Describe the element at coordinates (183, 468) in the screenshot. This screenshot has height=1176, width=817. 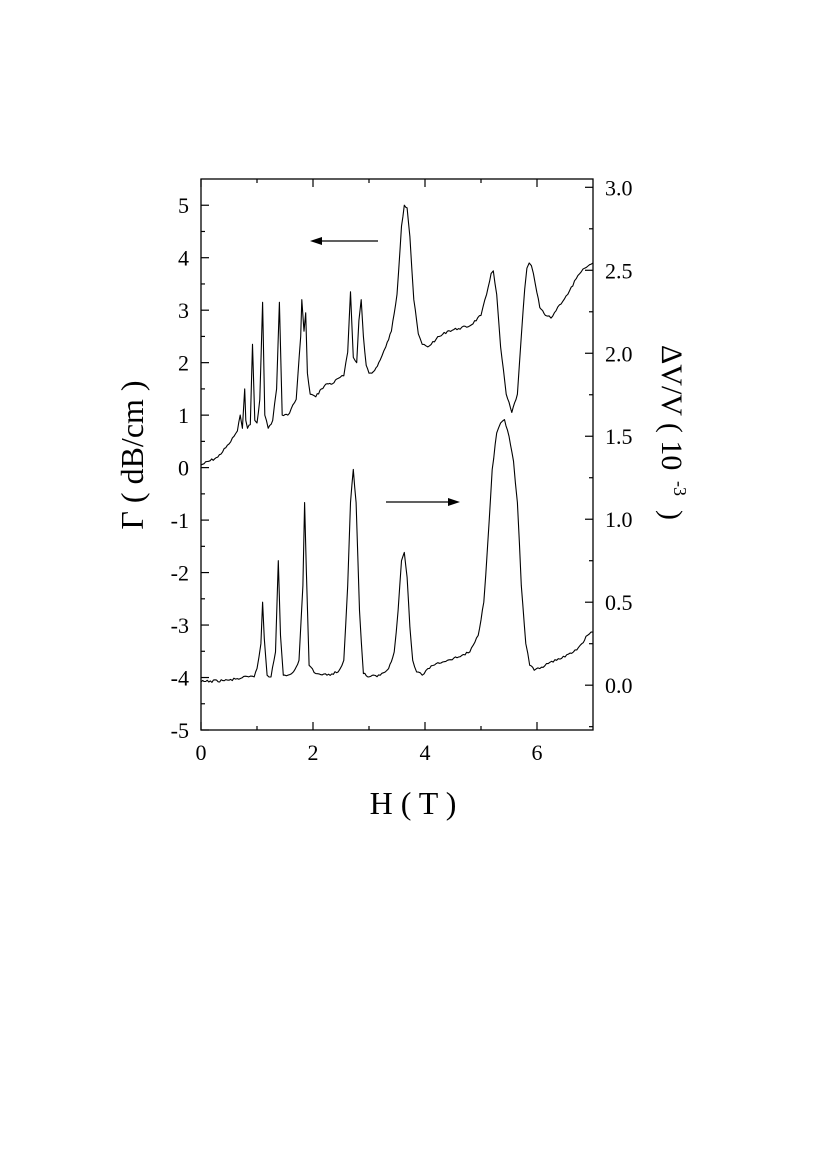
I see `y-left-tick-label: 0` at that location.